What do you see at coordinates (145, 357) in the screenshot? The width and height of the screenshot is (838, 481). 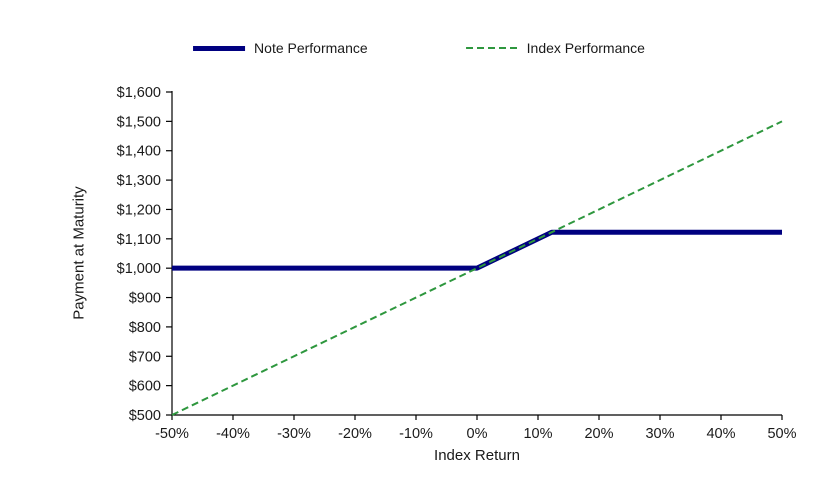 I see `y-tick-label: $700` at bounding box center [145, 357].